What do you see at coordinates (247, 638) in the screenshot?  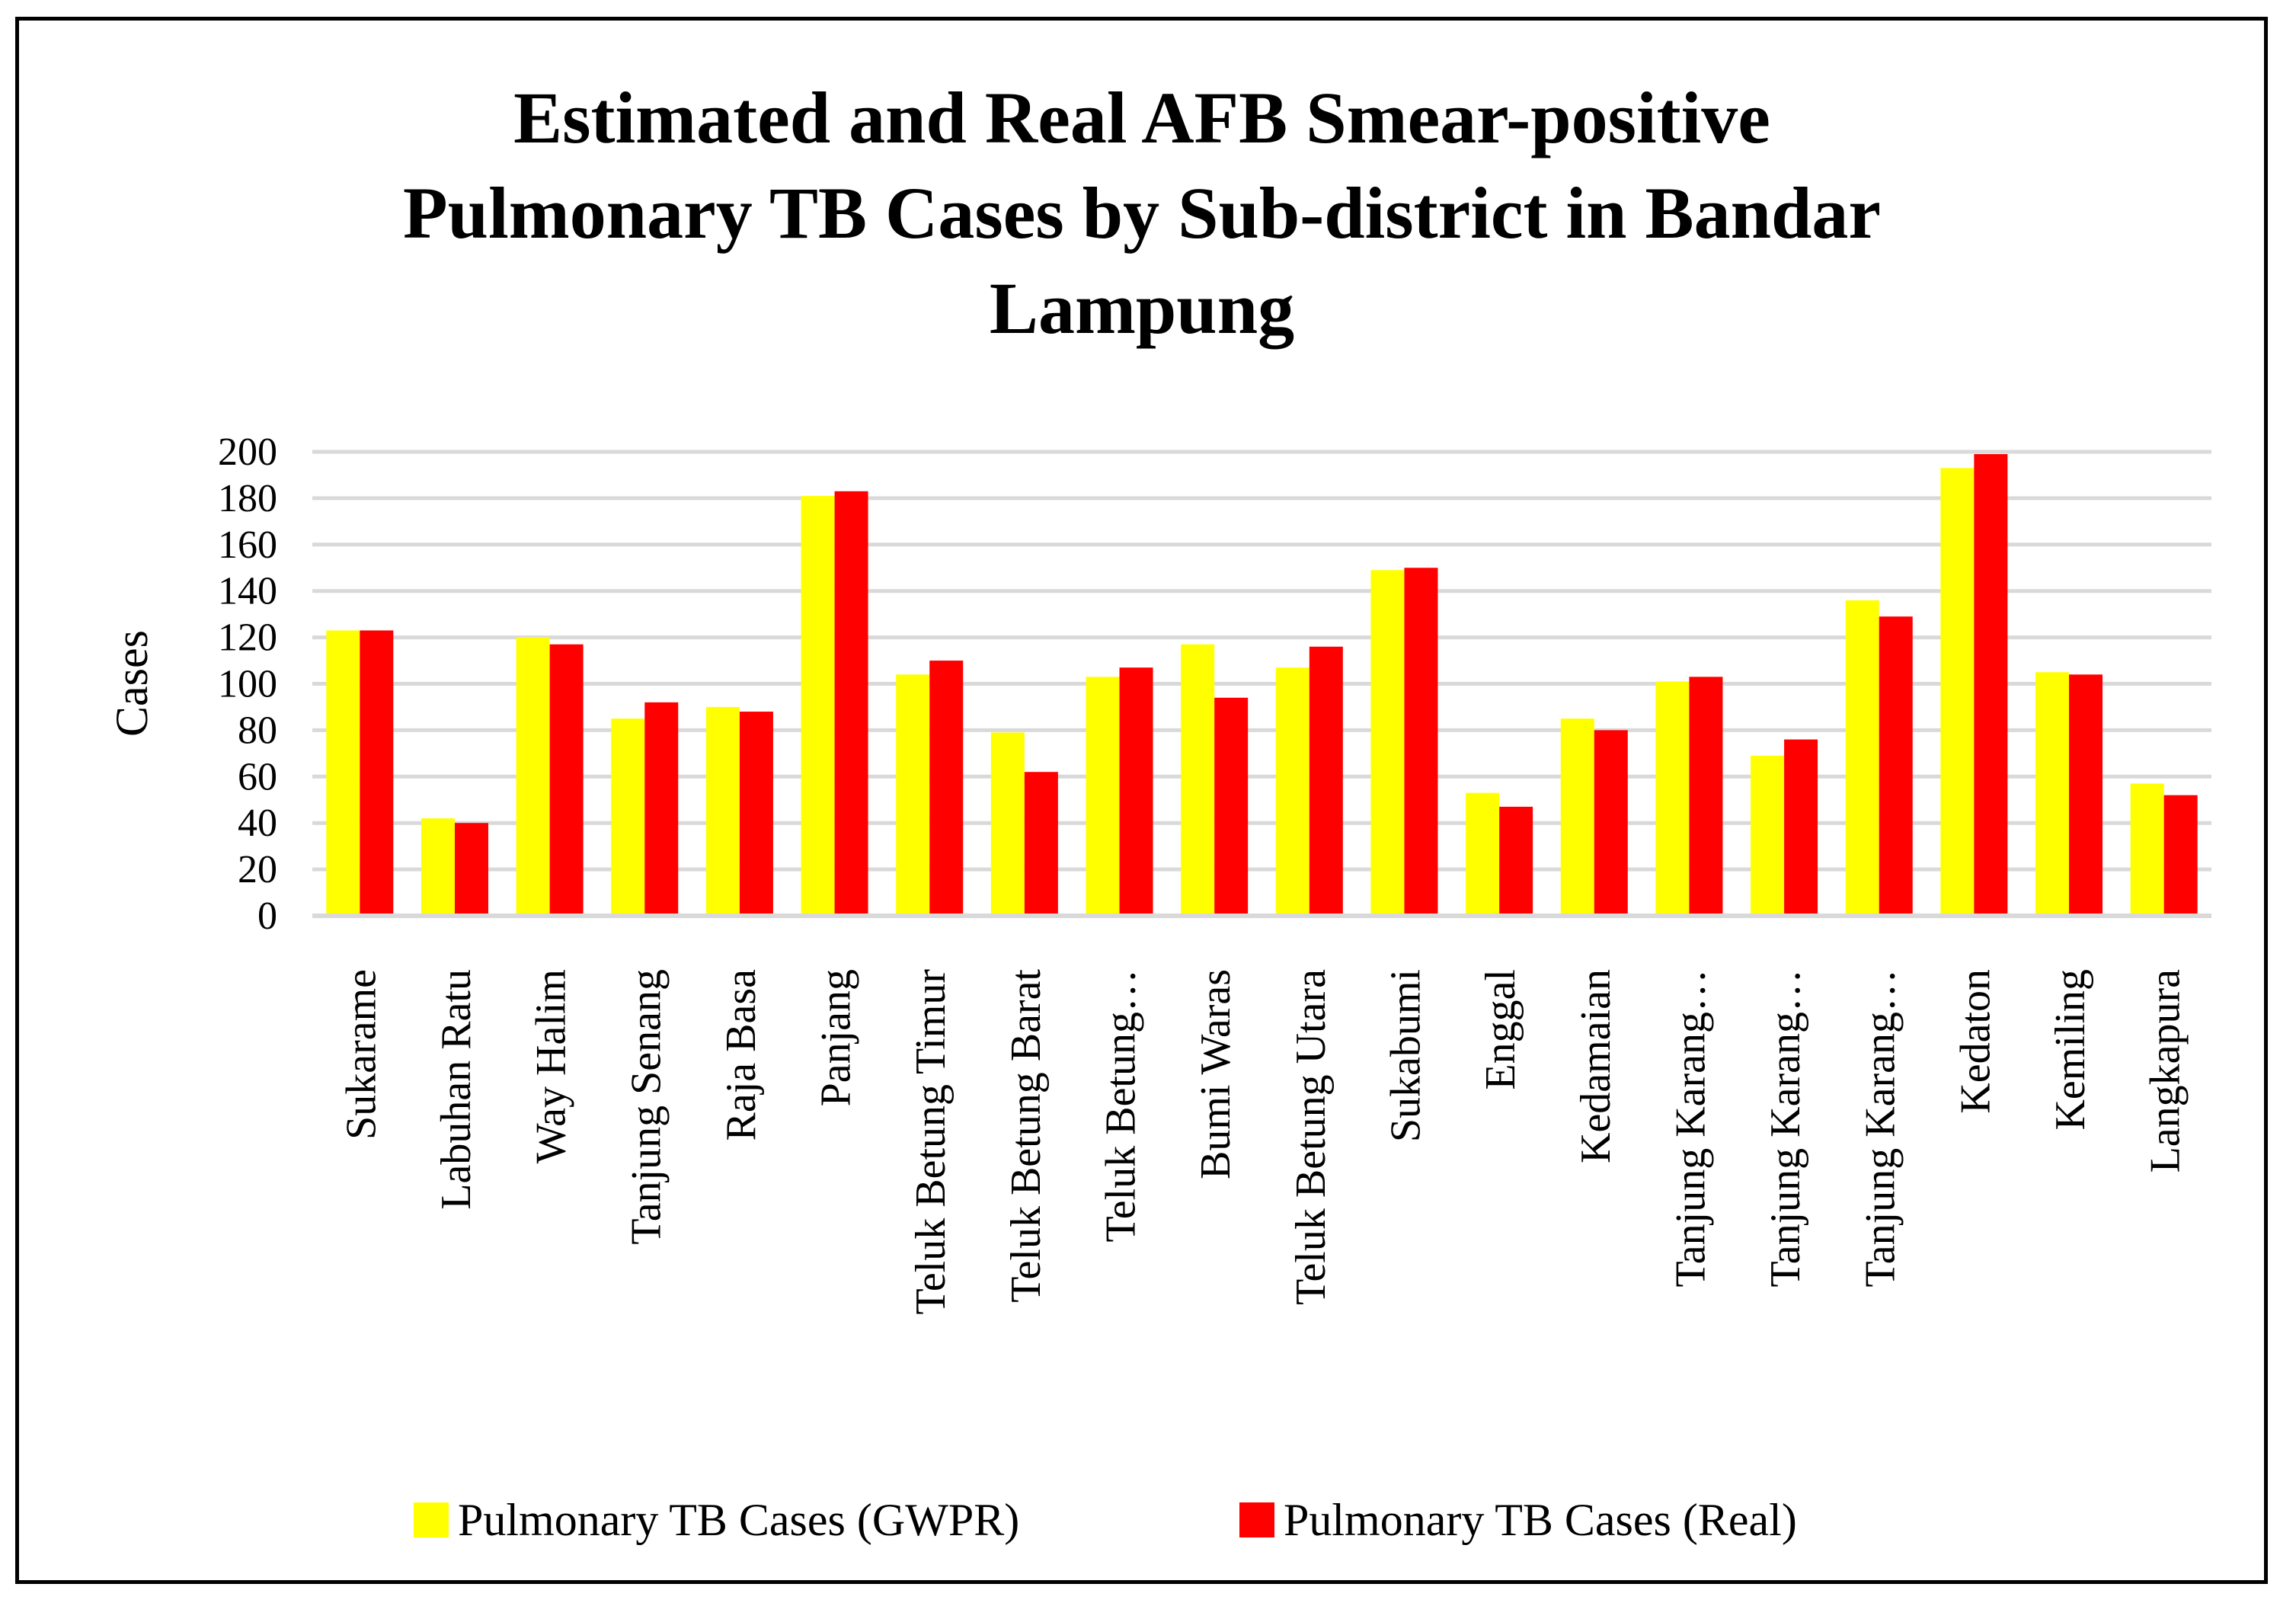 I see `y-tick-label: 120` at bounding box center [247, 638].